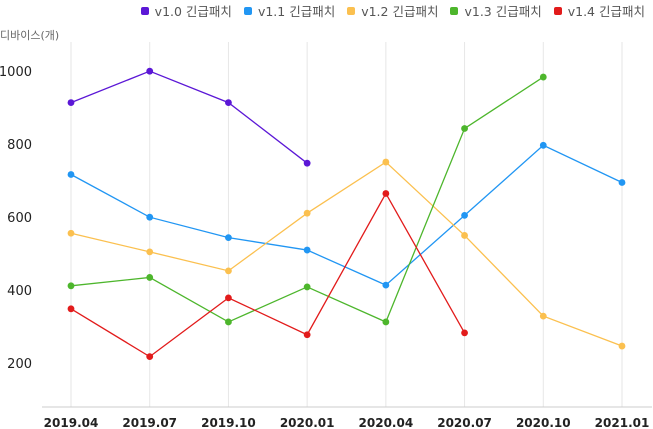 The image size is (653, 429). I want to click on y-tick-label: 200, so click(19, 364).